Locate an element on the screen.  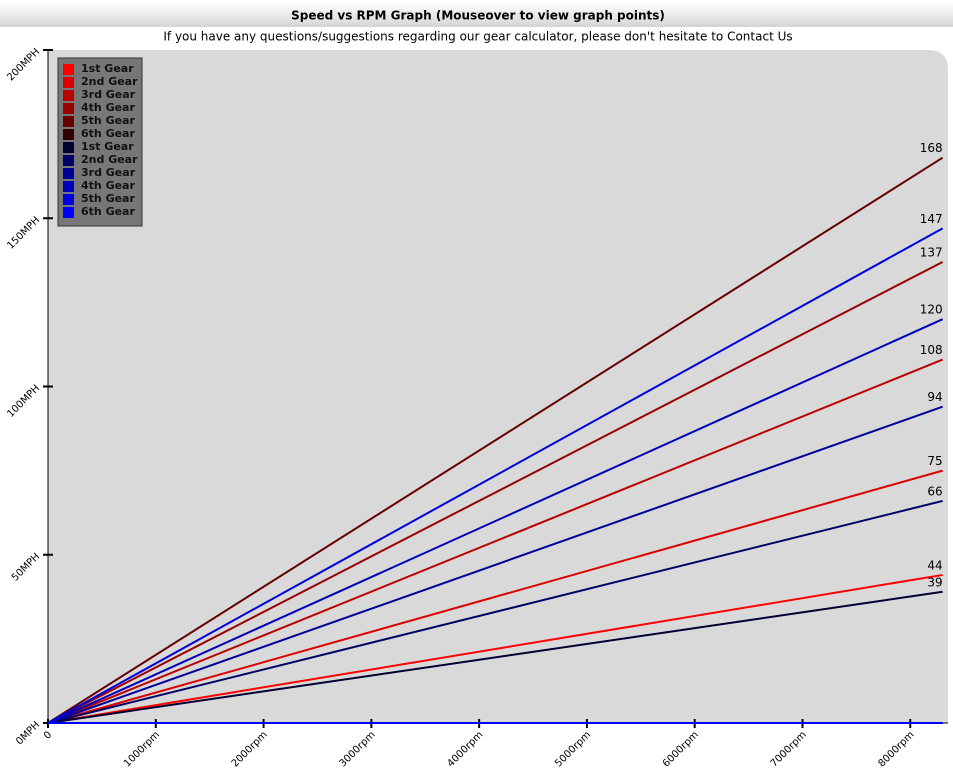
value-label: 120 is located at coordinates (931, 310).